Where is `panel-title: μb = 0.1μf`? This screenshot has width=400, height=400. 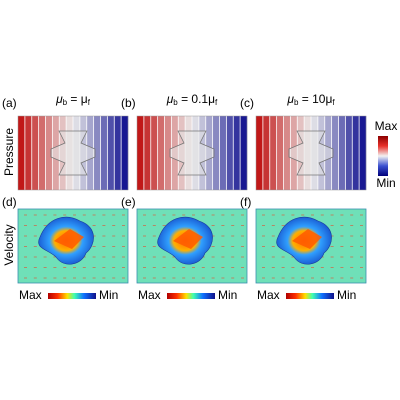
panel-title: μb = 0.1μf is located at coordinates (192, 99).